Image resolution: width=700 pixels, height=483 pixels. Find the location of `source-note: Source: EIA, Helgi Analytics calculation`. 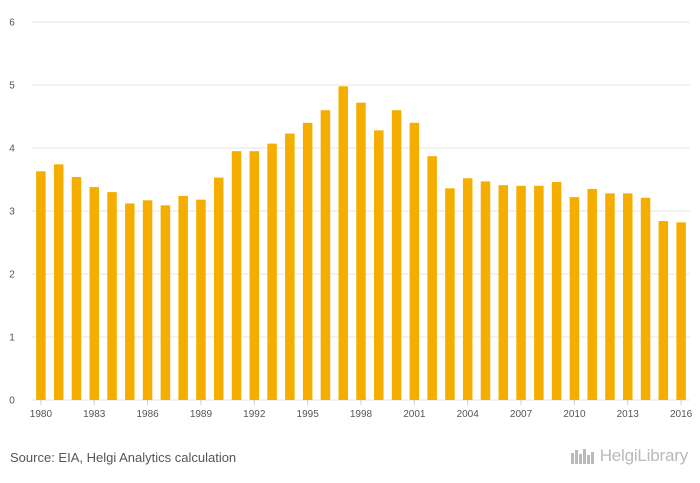

source-note: Source: EIA, Helgi Analytics calculation is located at coordinates (123, 457).